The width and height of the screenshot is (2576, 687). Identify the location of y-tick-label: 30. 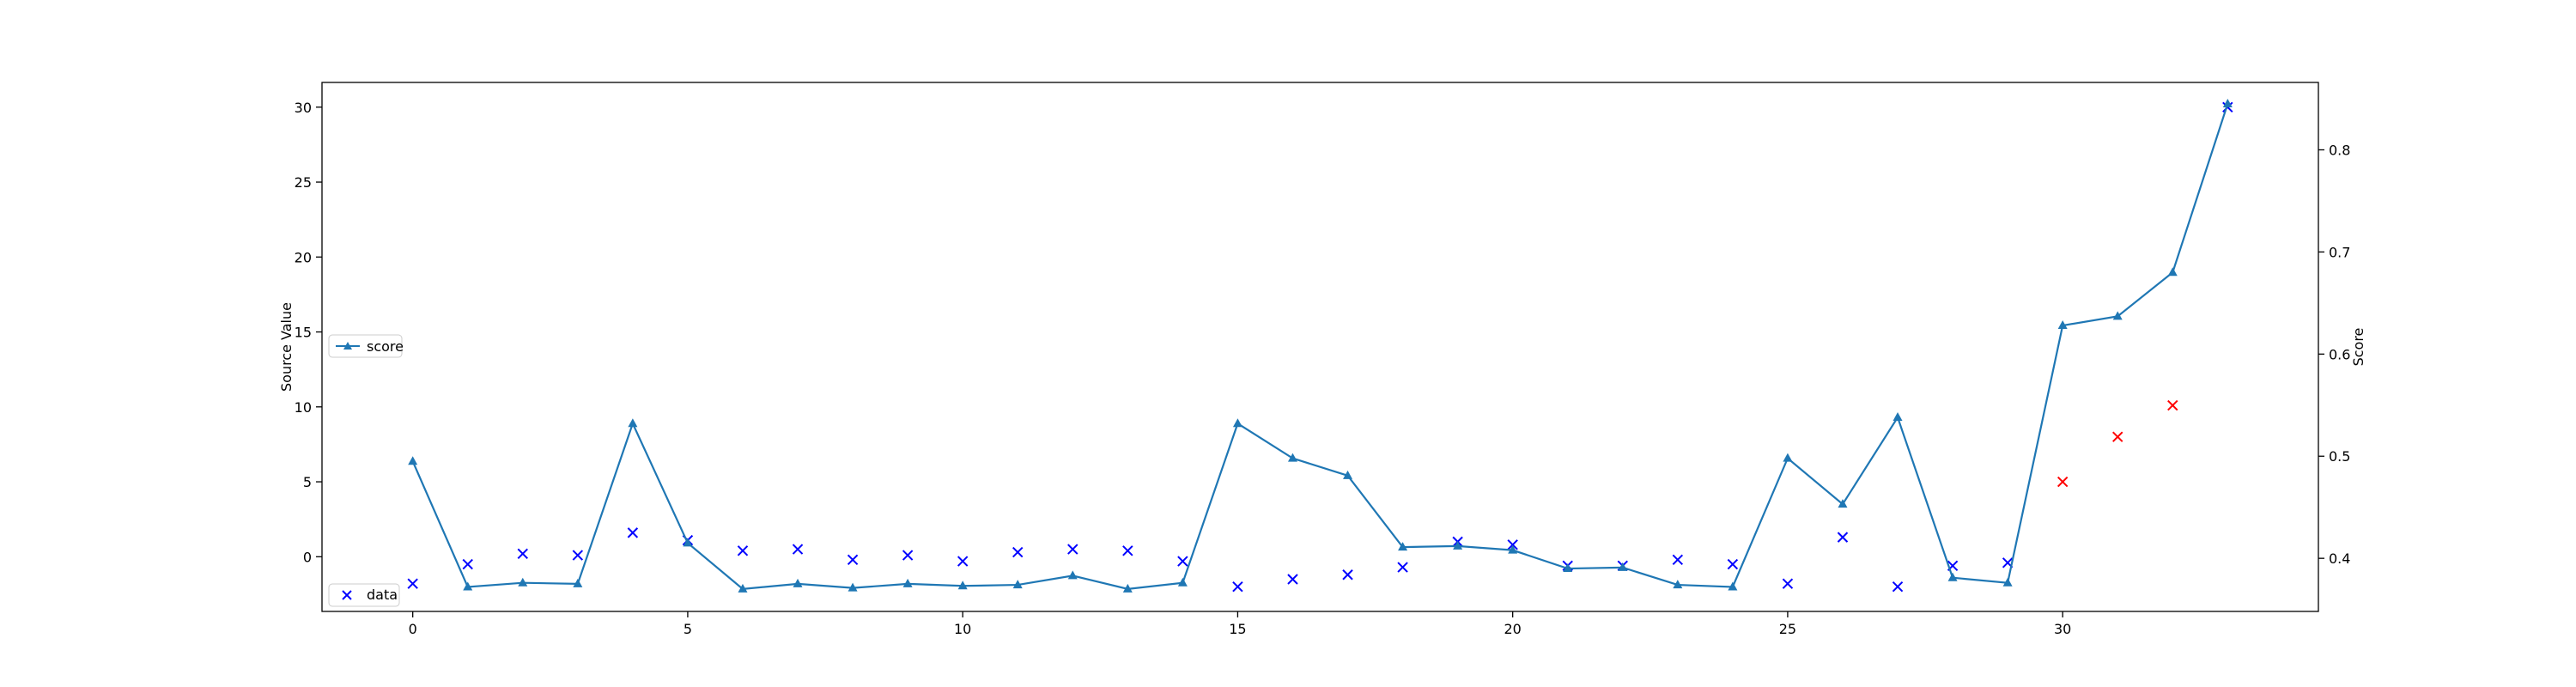
(303, 108).